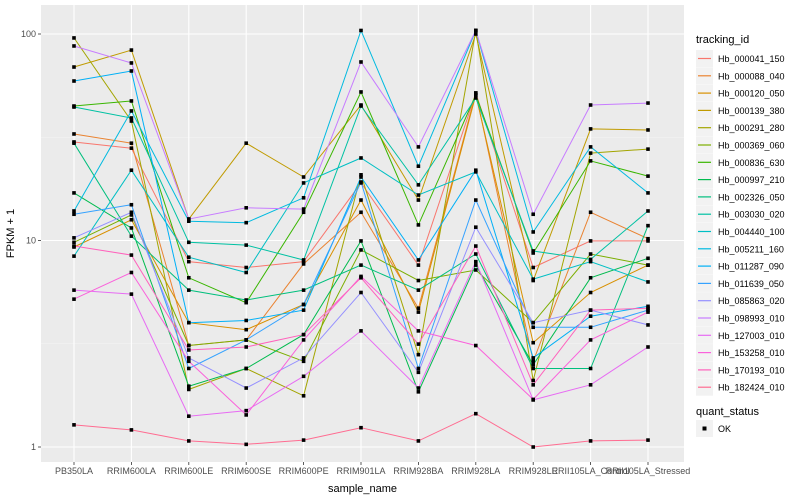 The image size is (800, 500). I want to click on legend-label: Hb_000369_060, so click(751, 146).